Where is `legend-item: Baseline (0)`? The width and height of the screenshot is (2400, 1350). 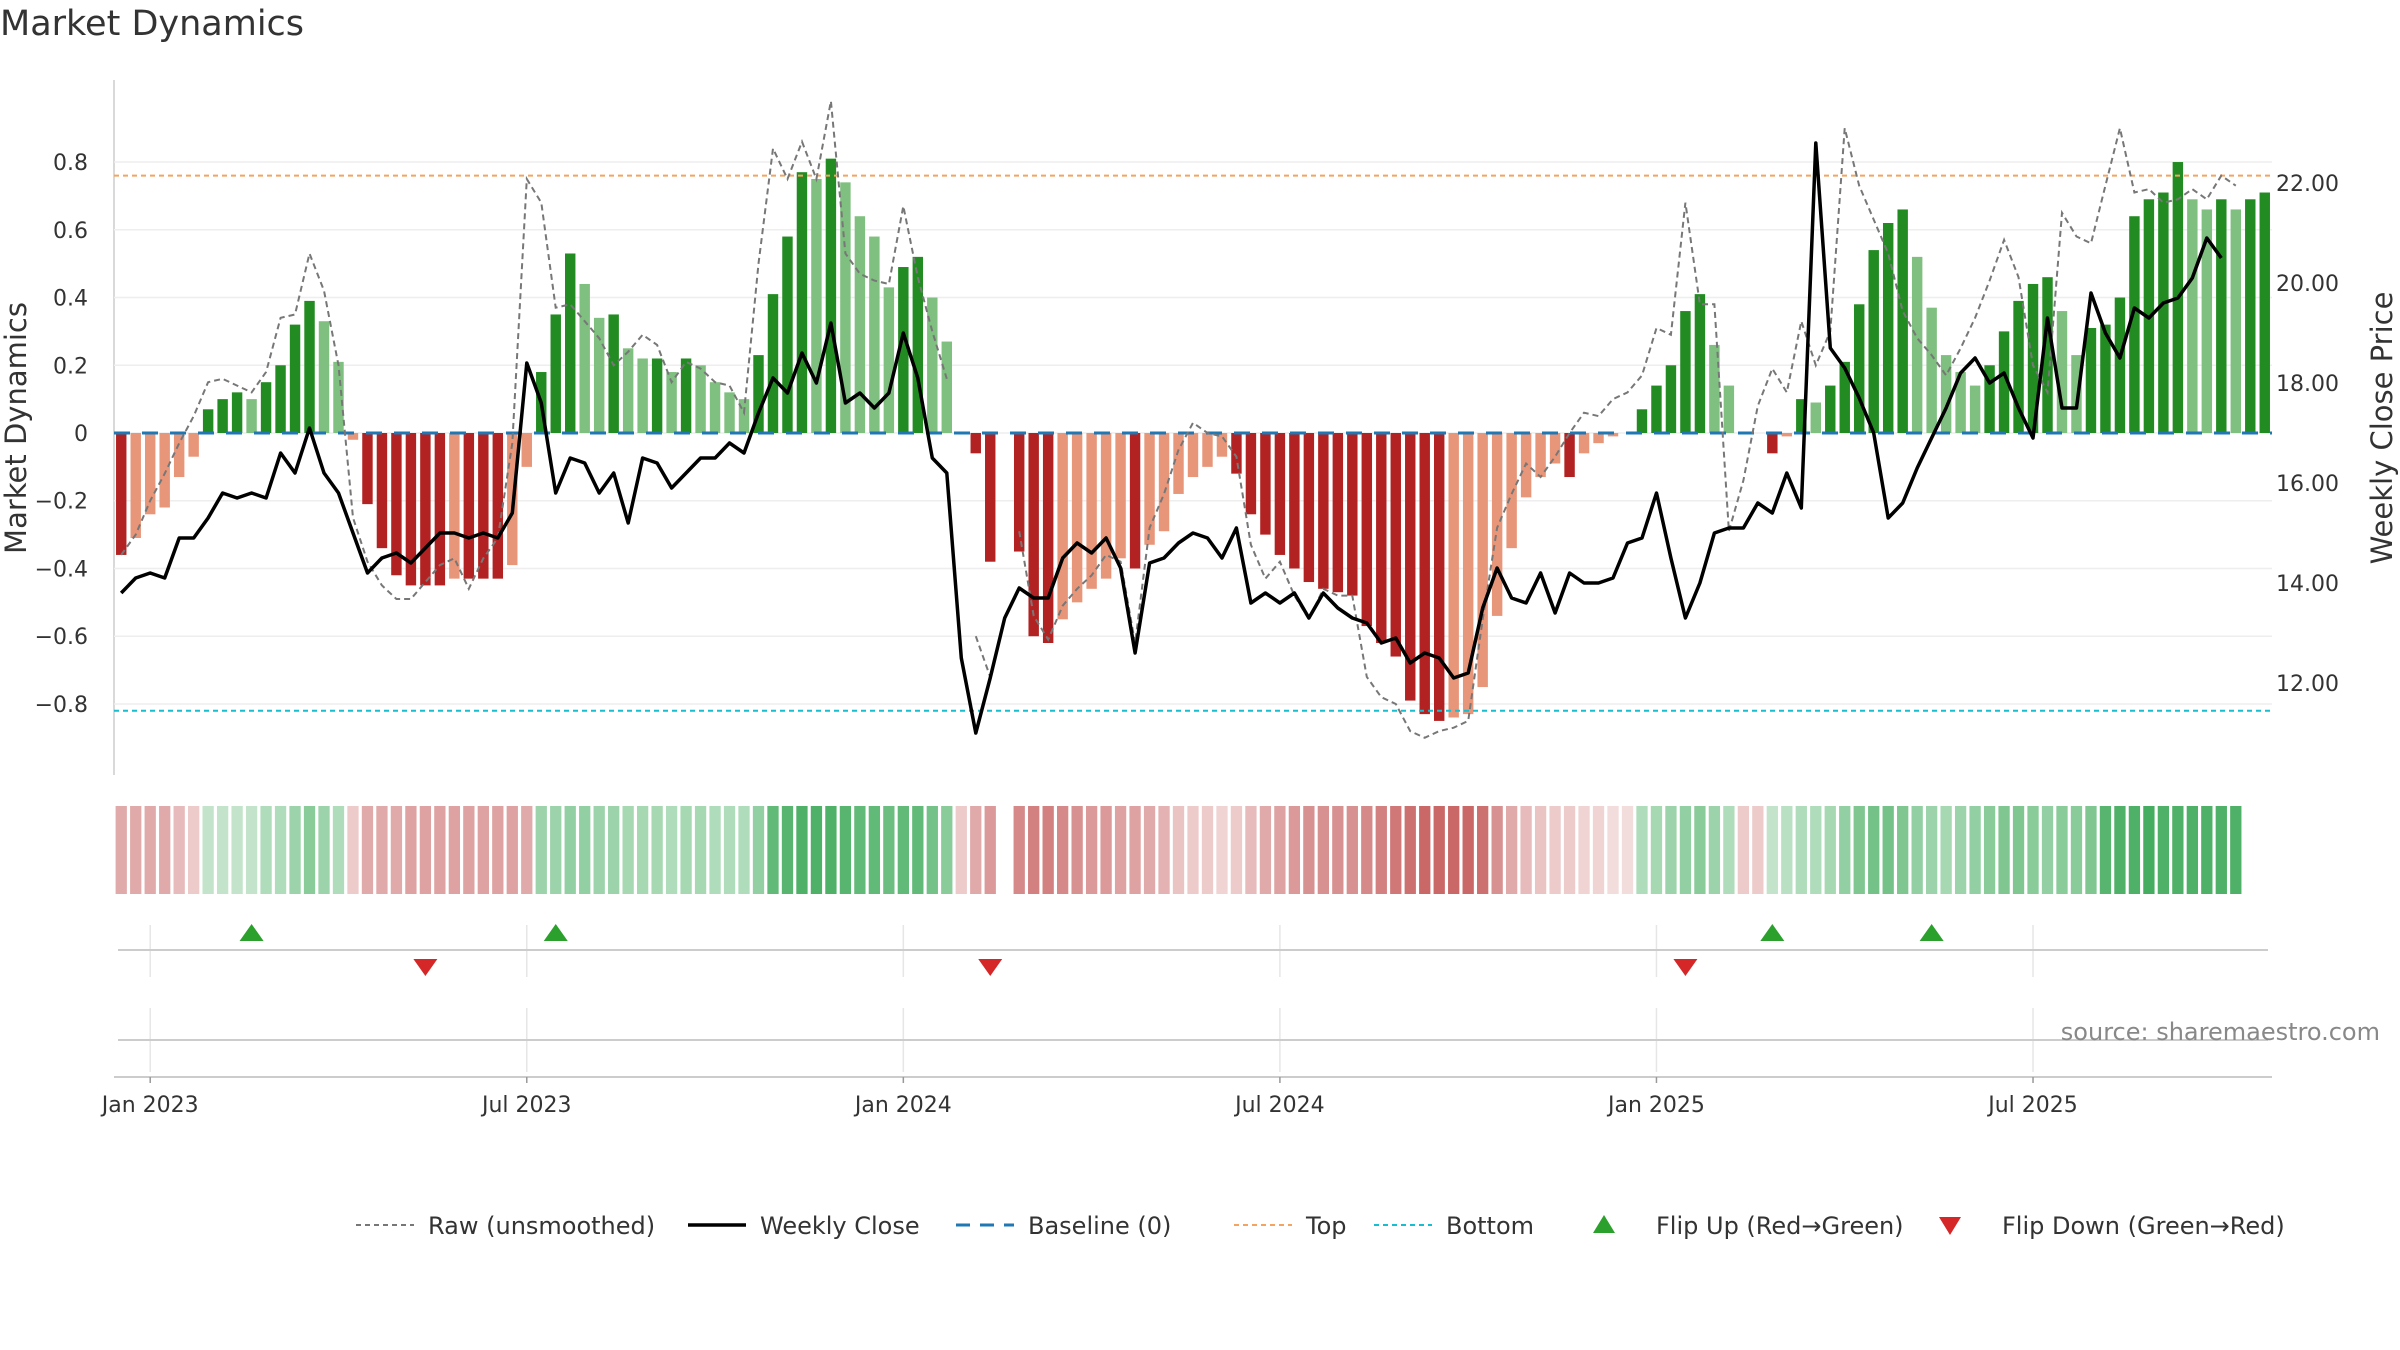 legend-item: Baseline (0) is located at coordinates (1063, 1226).